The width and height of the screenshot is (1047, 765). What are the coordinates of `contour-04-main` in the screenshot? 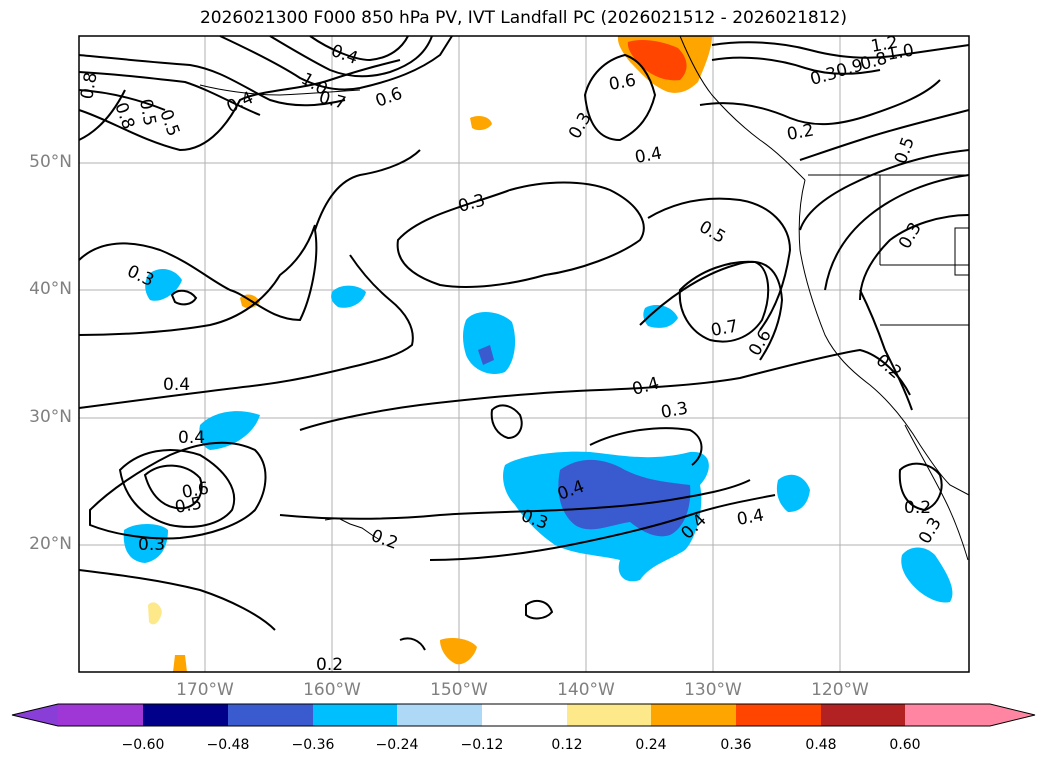 It's located at (605, 389).